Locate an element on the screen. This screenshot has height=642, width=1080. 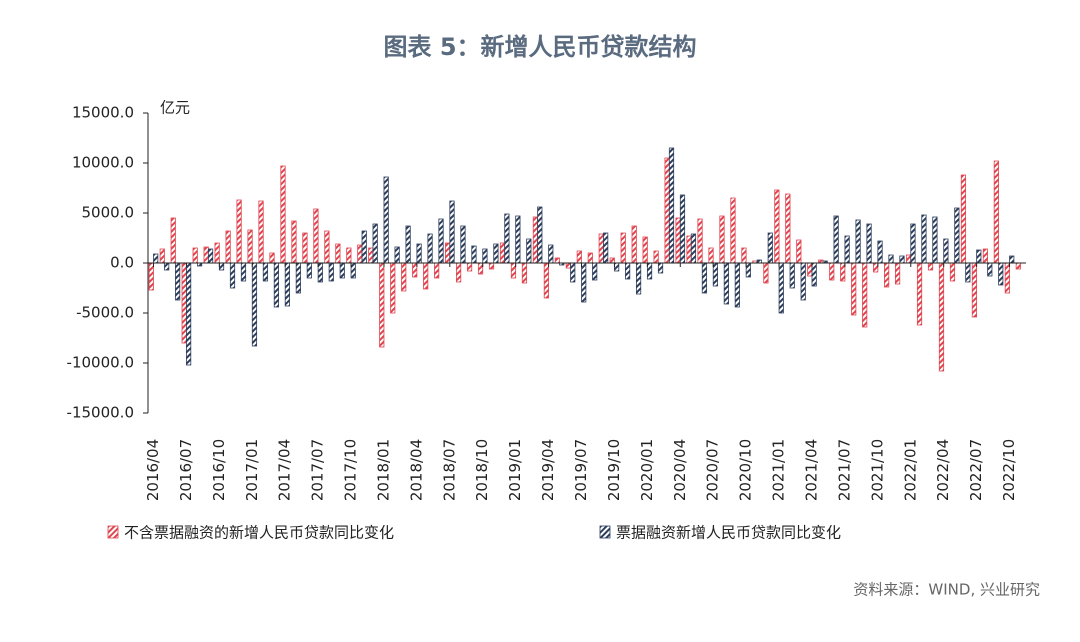
legend-swatch is located at coordinates (605, 532).